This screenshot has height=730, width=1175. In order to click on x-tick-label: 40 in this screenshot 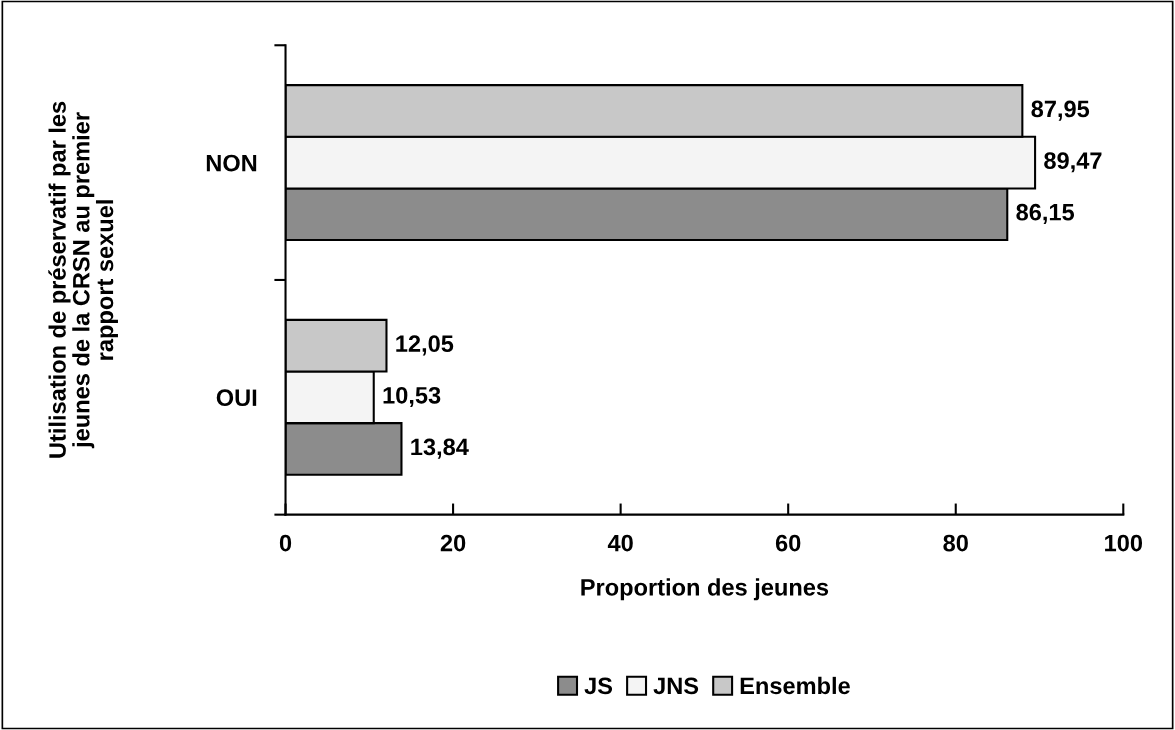, I will do `click(620, 543)`.